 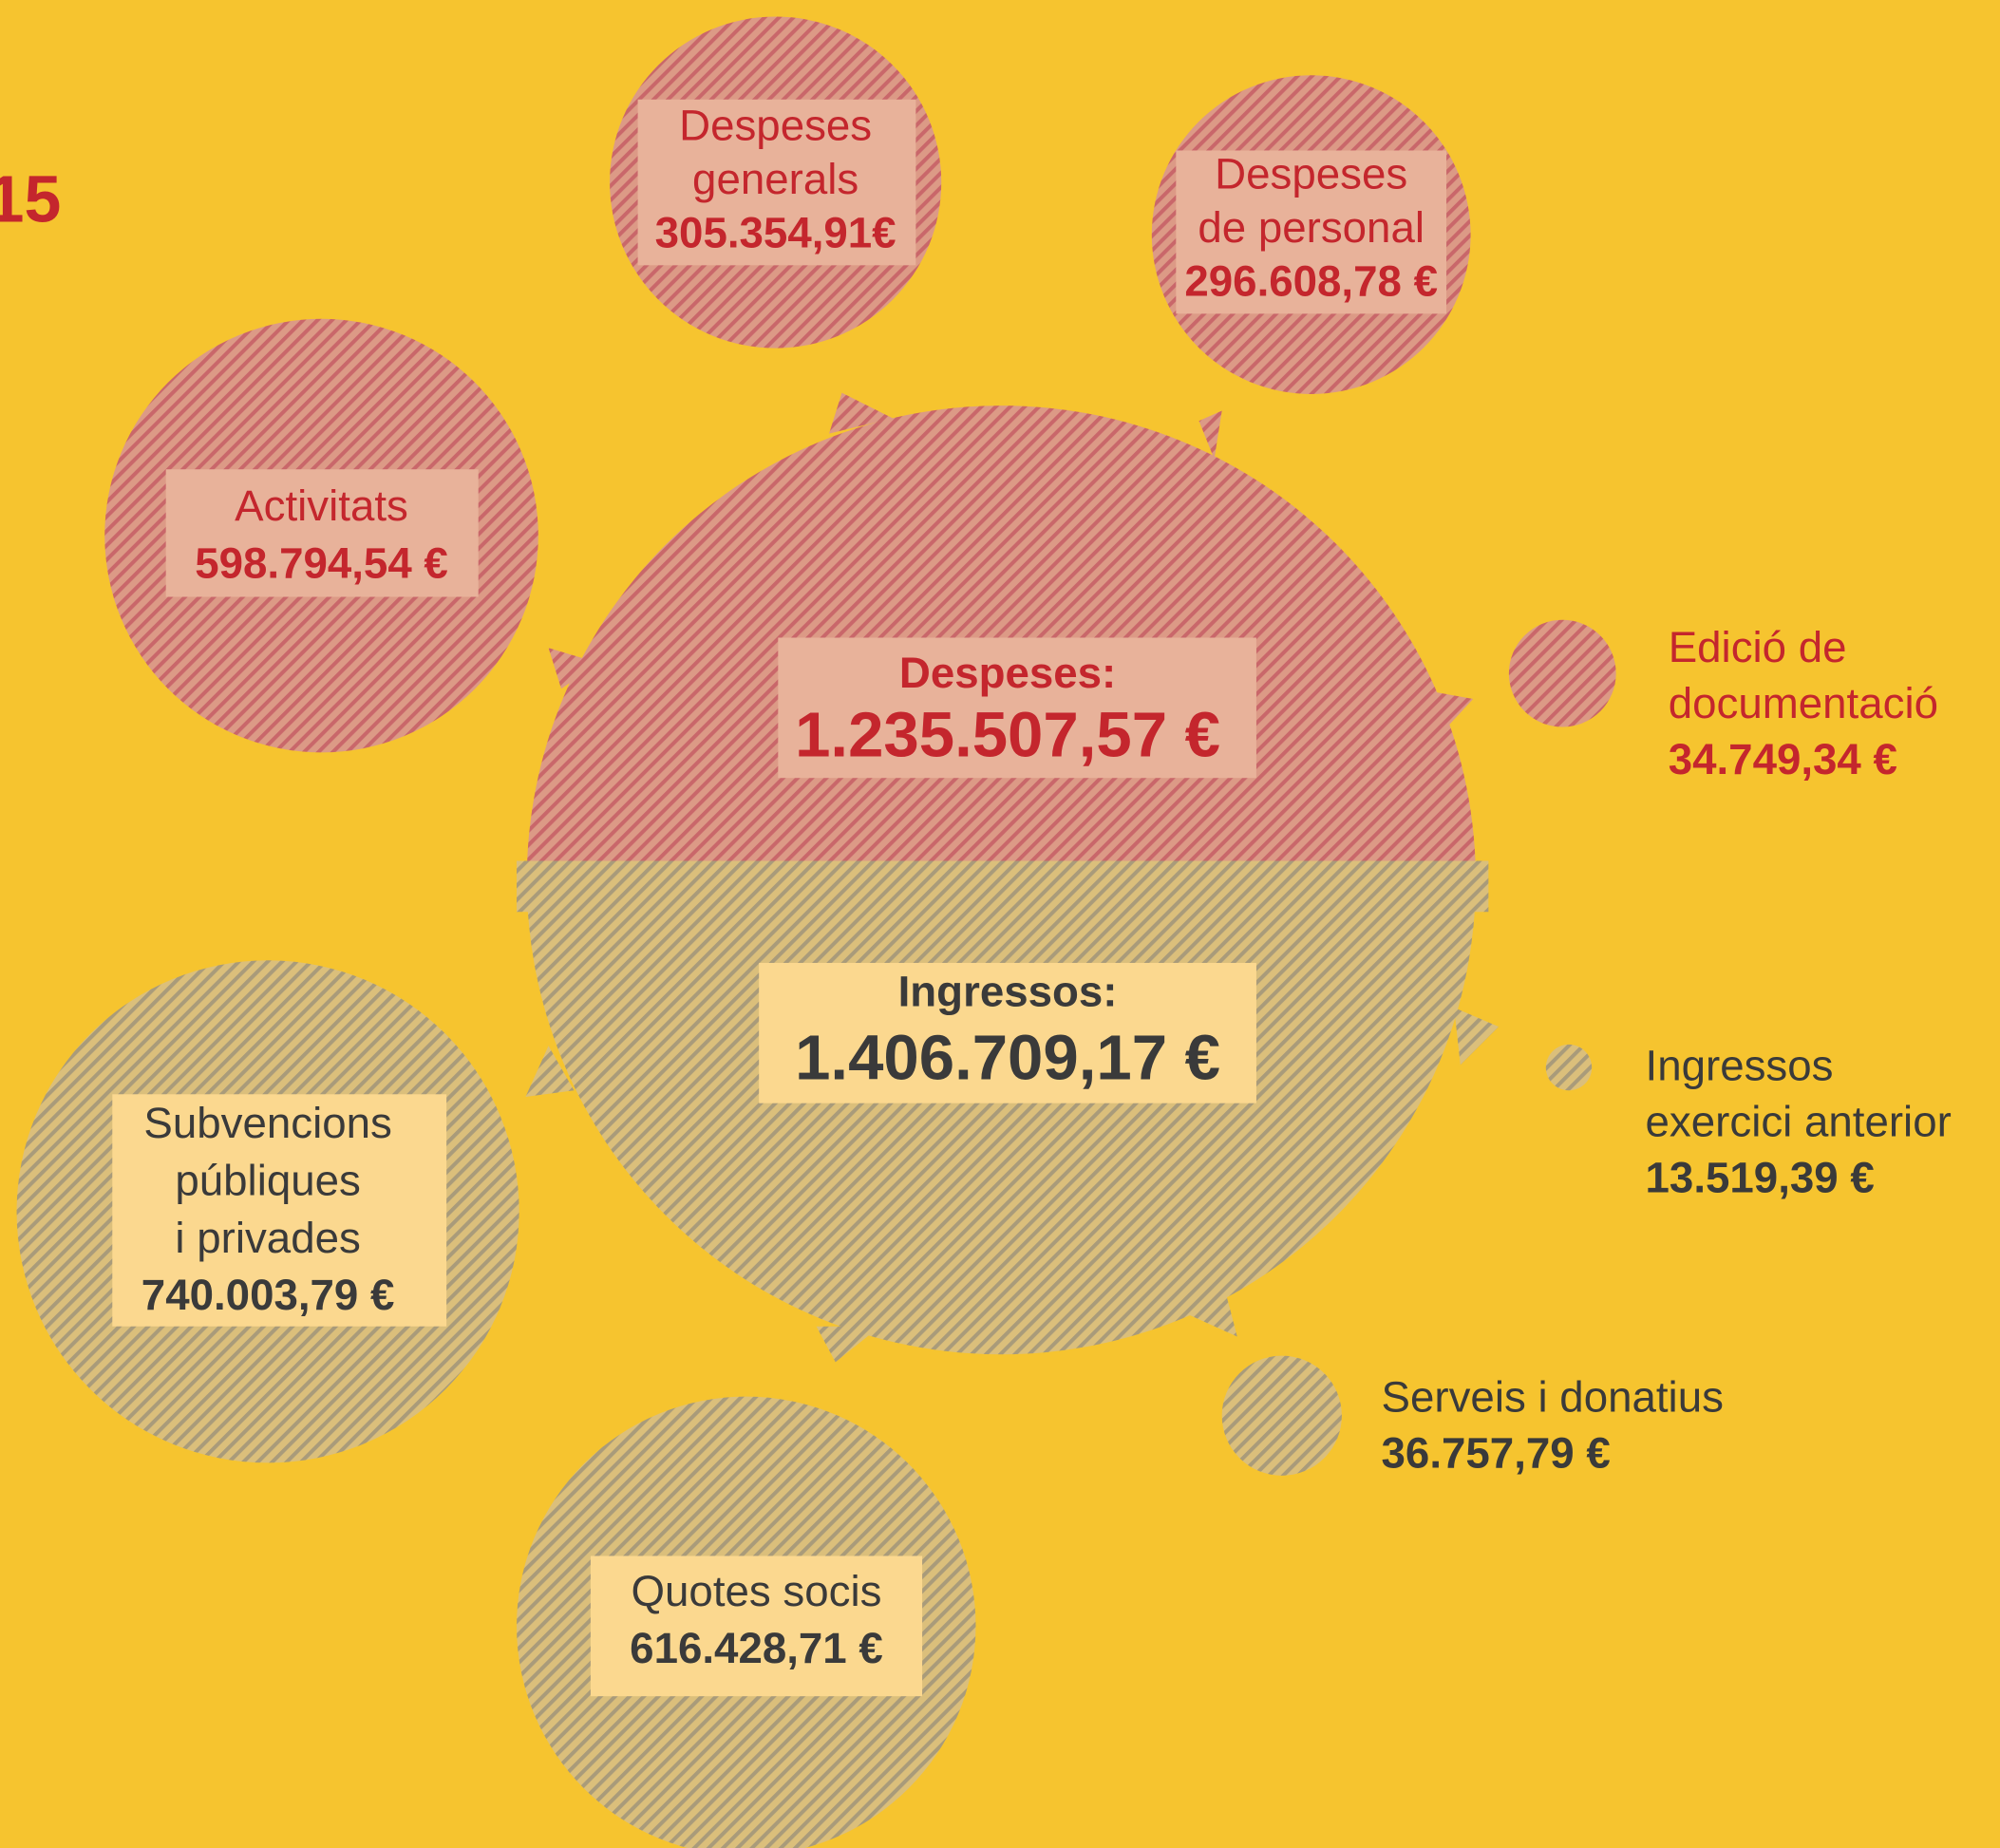 What do you see at coordinates (1496, 1453) in the screenshot?
I see `item-amount: 36.757,79 €` at bounding box center [1496, 1453].